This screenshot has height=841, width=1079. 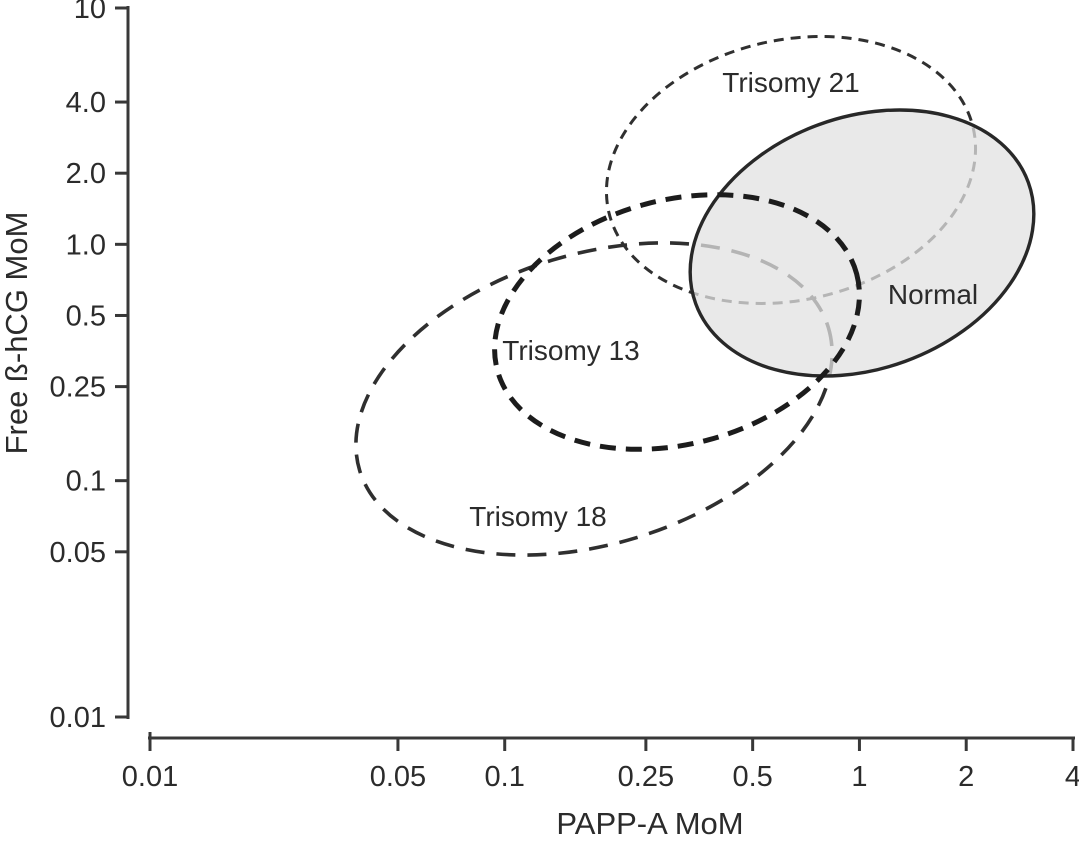 What do you see at coordinates (646, 777) in the screenshot?
I see `x-tick-label: 0.25` at bounding box center [646, 777].